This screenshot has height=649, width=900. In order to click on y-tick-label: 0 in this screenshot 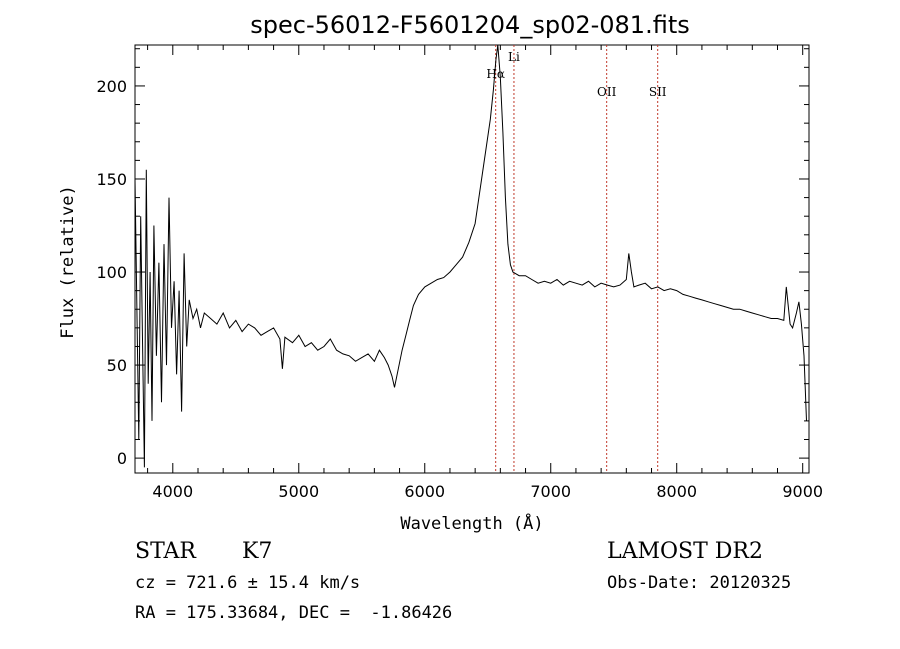, I will do `click(122, 458)`.